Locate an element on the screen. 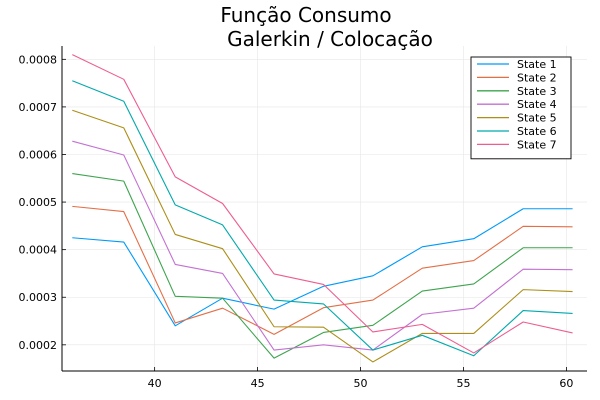 This screenshot has height=400, width=600. legend-label: State 6 is located at coordinates (537, 131).